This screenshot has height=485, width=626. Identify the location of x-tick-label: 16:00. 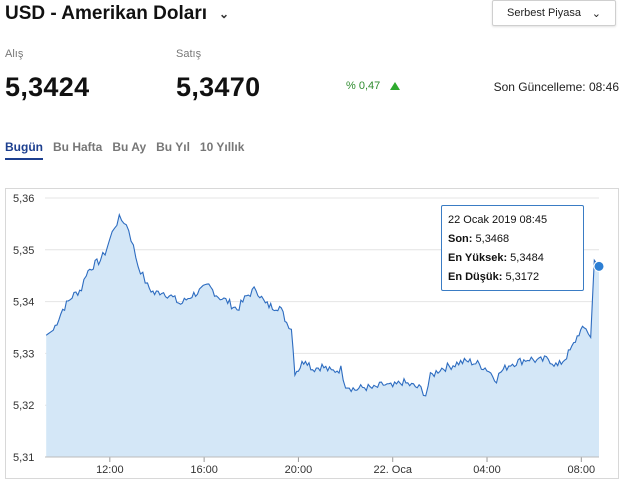
(204, 470).